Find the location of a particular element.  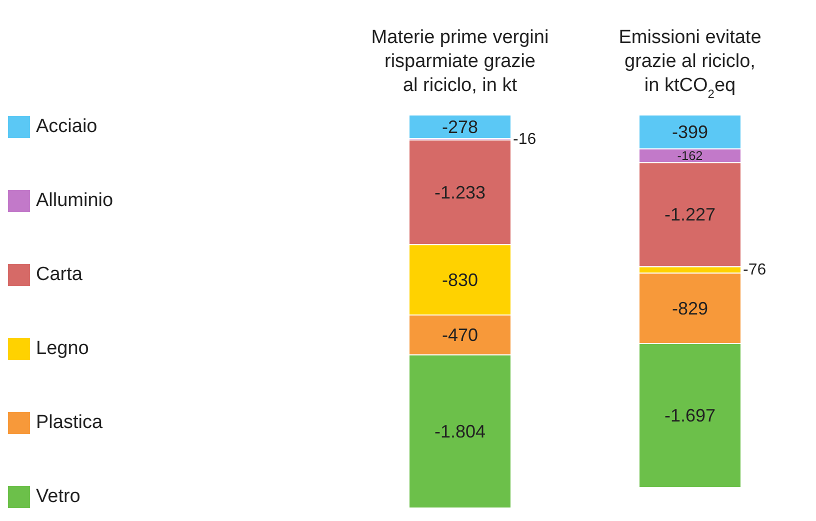

legend-label: Carta is located at coordinates (59, 275).